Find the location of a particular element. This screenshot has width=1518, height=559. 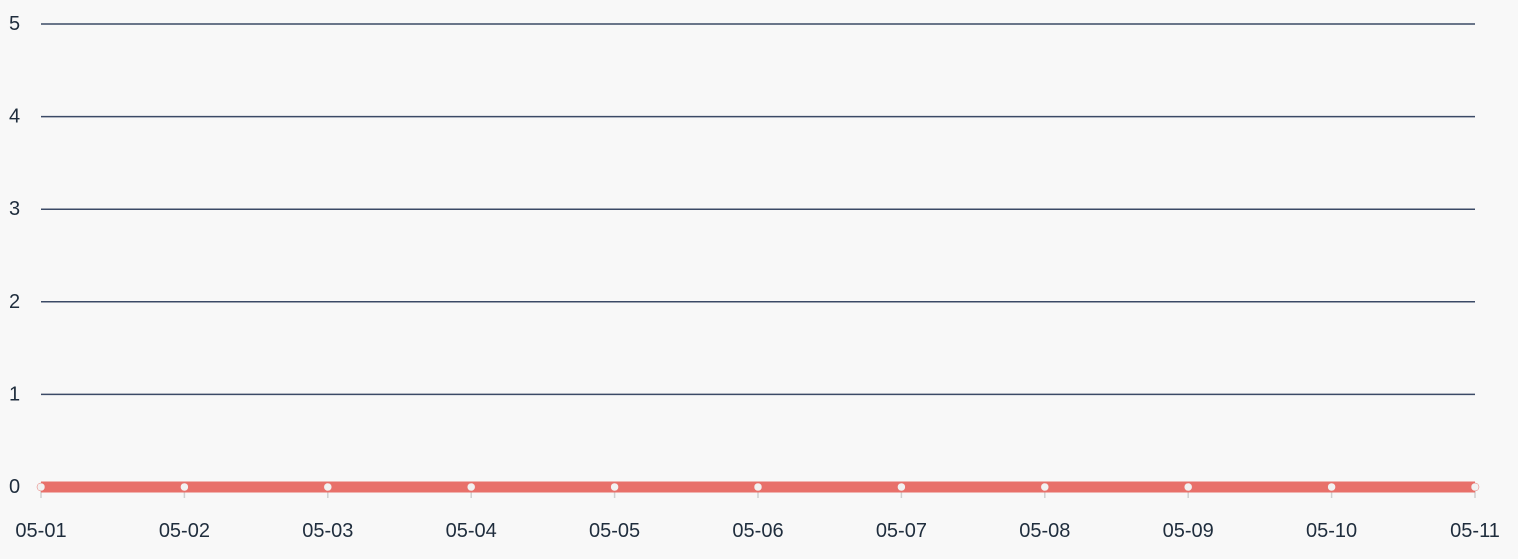

x-tick-label-05-01: 05-01 is located at coordinates (40, 531).